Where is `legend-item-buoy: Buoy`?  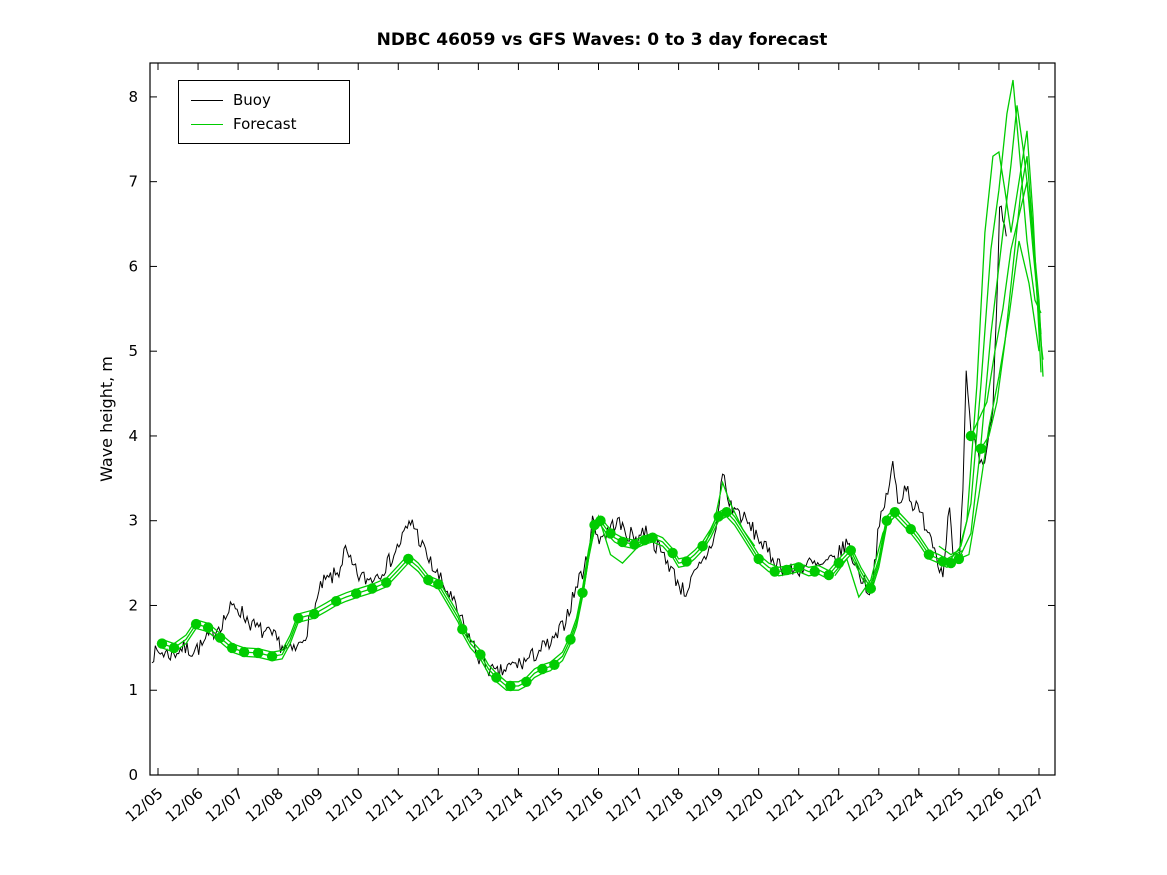
legend-item-buoy: Buoy is located at coordinates (264, 100).